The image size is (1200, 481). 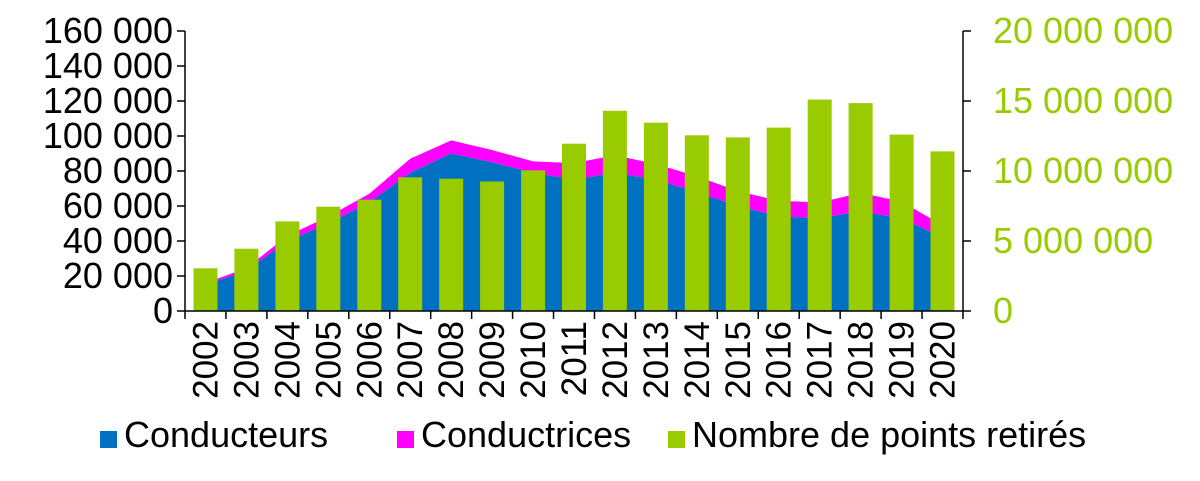 What do you see at coordinates (118, 275) in the screenshot?
I see `y-left-tick-label: 20 000` at bounding box center [118, 275].